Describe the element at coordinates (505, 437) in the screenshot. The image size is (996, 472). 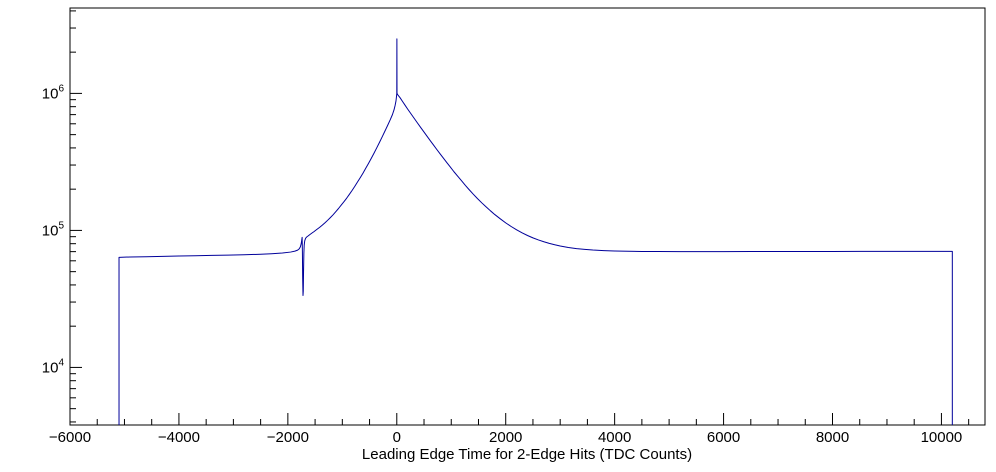
I see `x-tick-label: 2000` at that location.